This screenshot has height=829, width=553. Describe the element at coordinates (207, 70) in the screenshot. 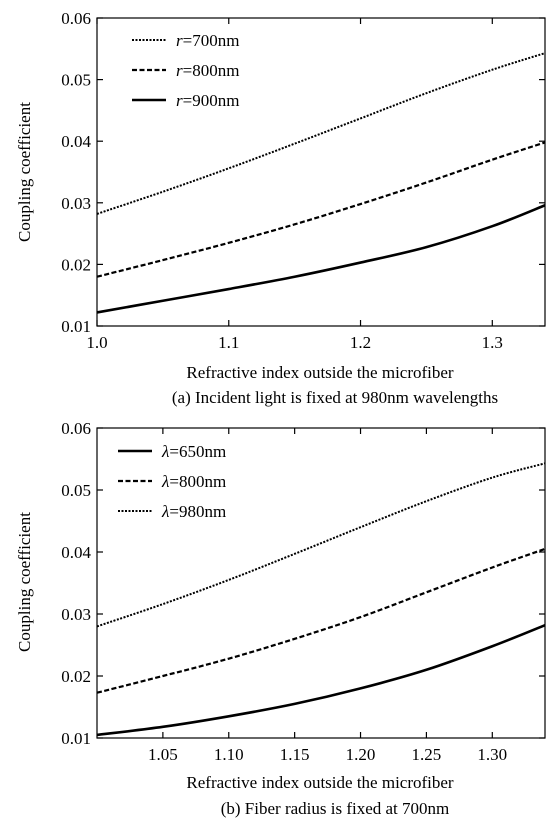

I see `legend-label: r=800nm` at that location.